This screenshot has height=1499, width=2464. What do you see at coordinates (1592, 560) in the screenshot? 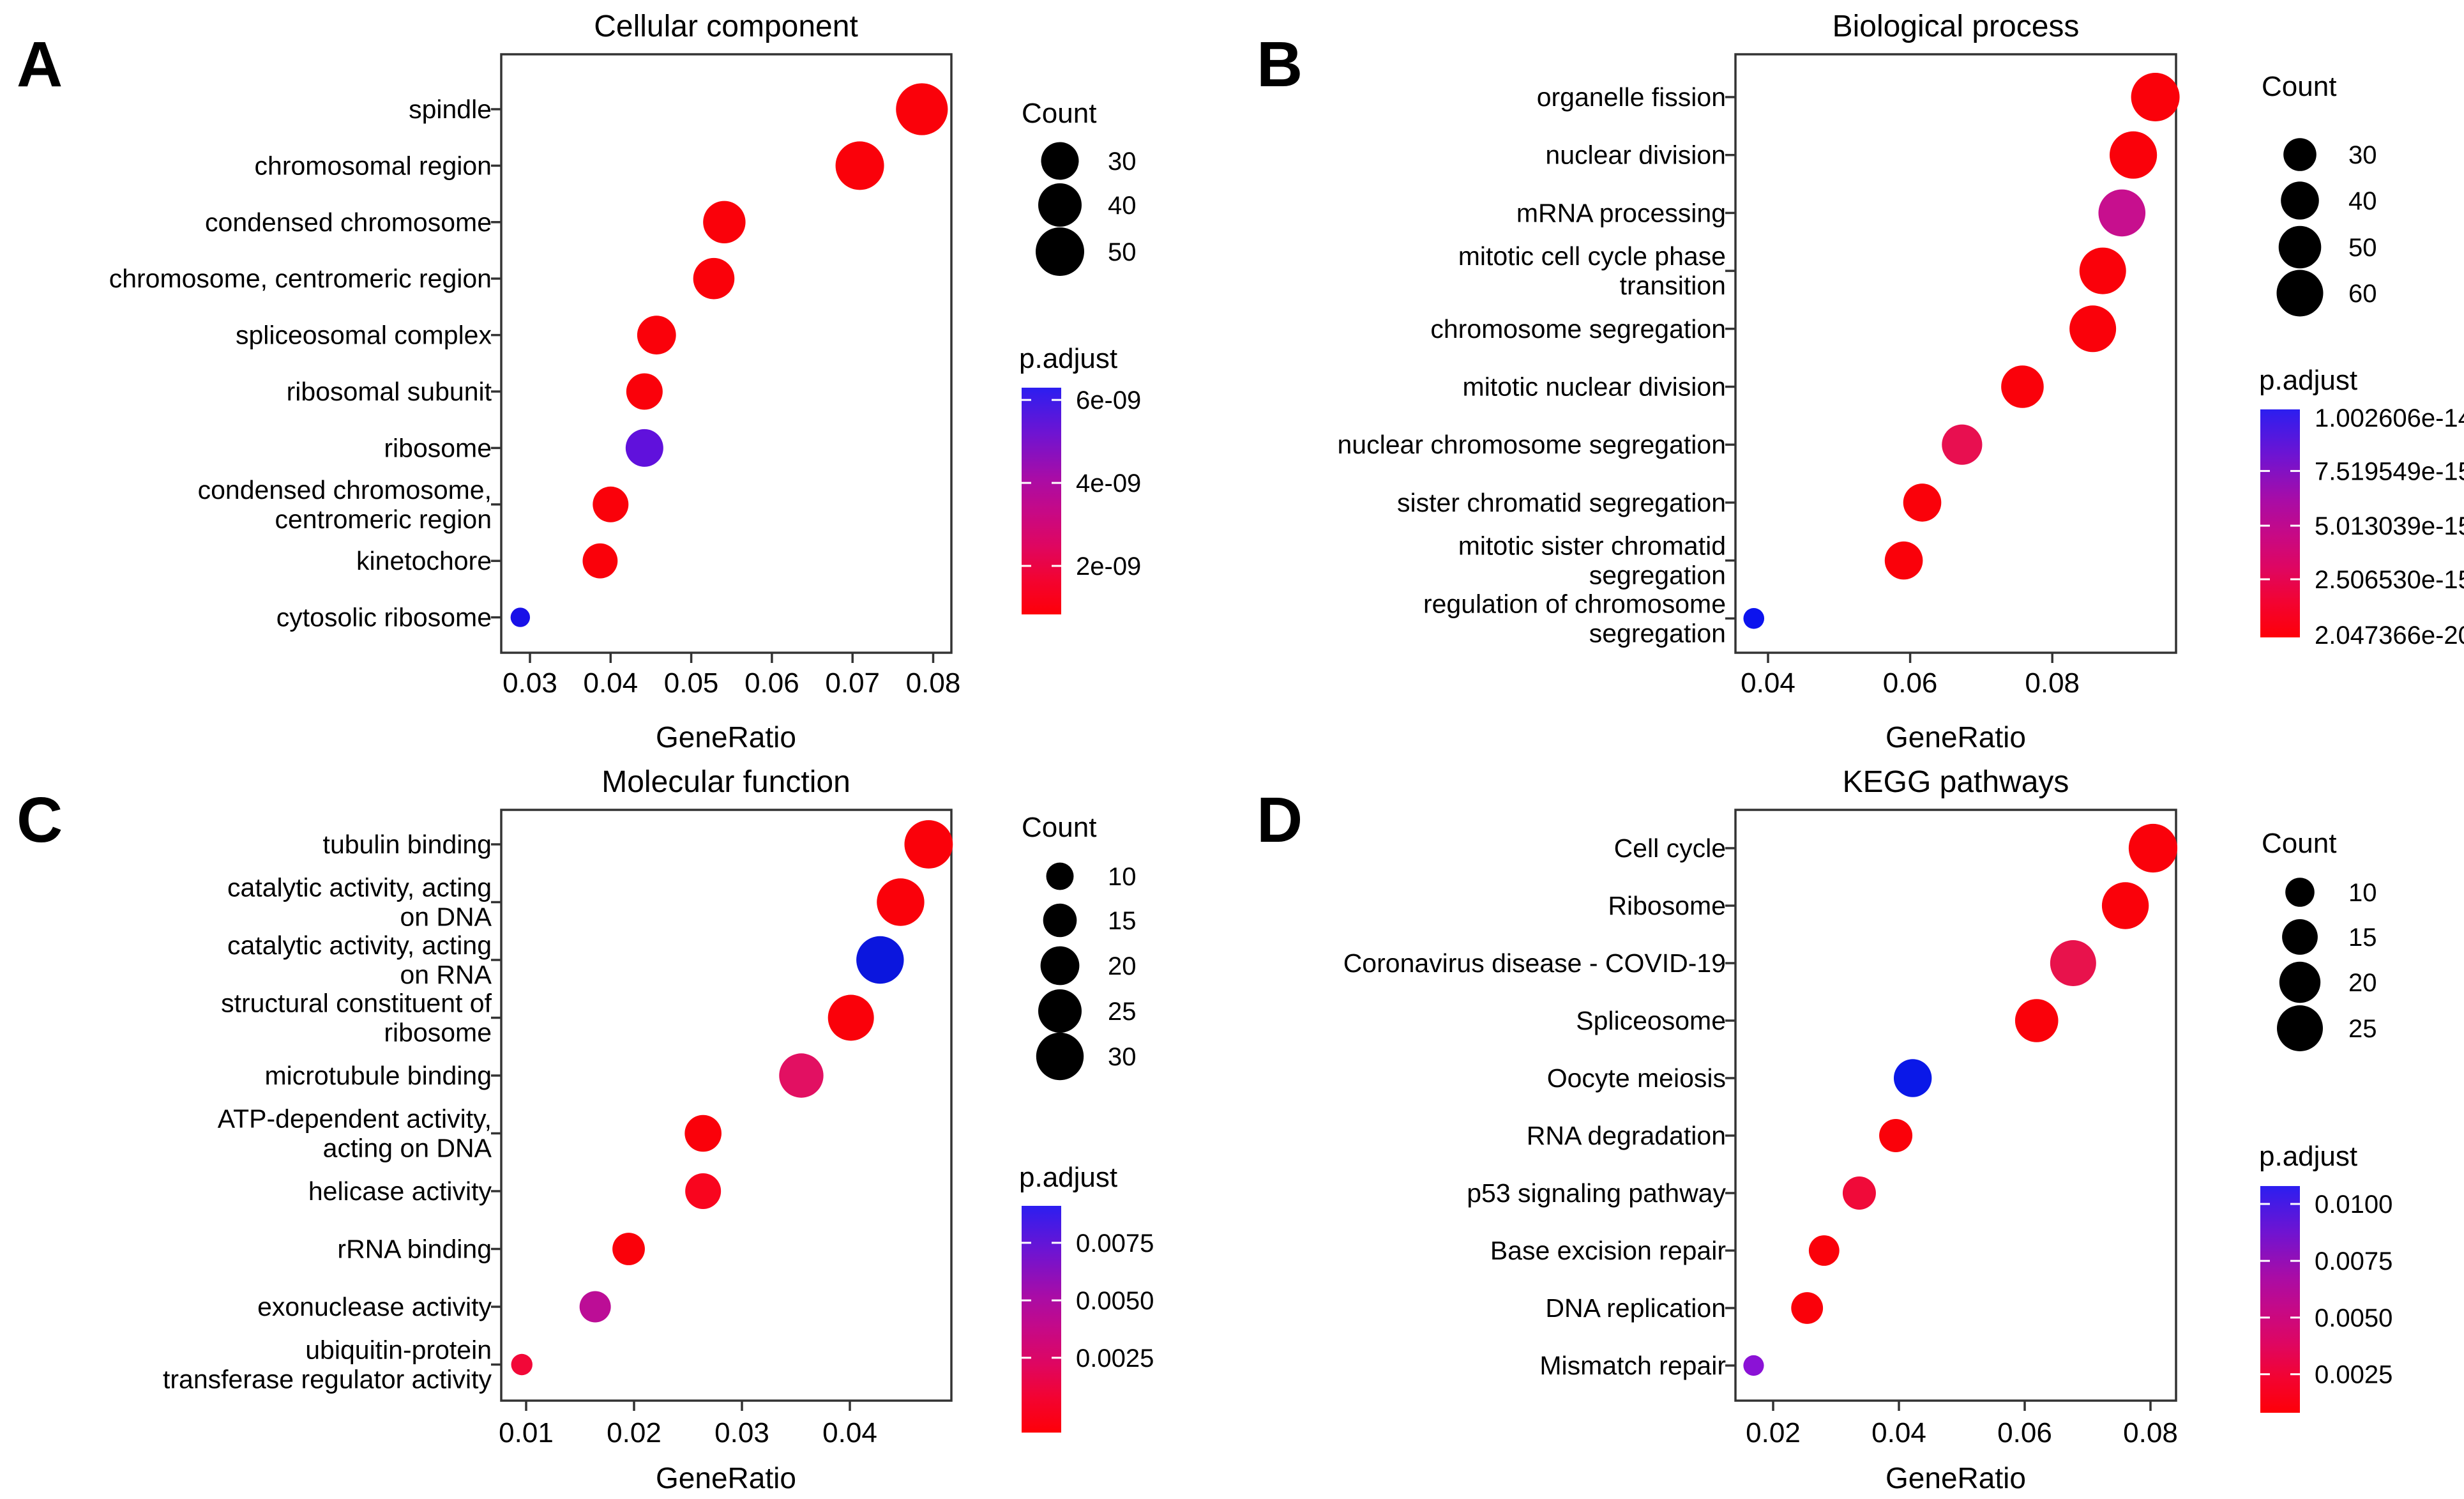
I see `y-category-label-mitotic-sister-chromatid-segregation: mitotic sister chromatid segregation` at bounding box center [1592, 560].